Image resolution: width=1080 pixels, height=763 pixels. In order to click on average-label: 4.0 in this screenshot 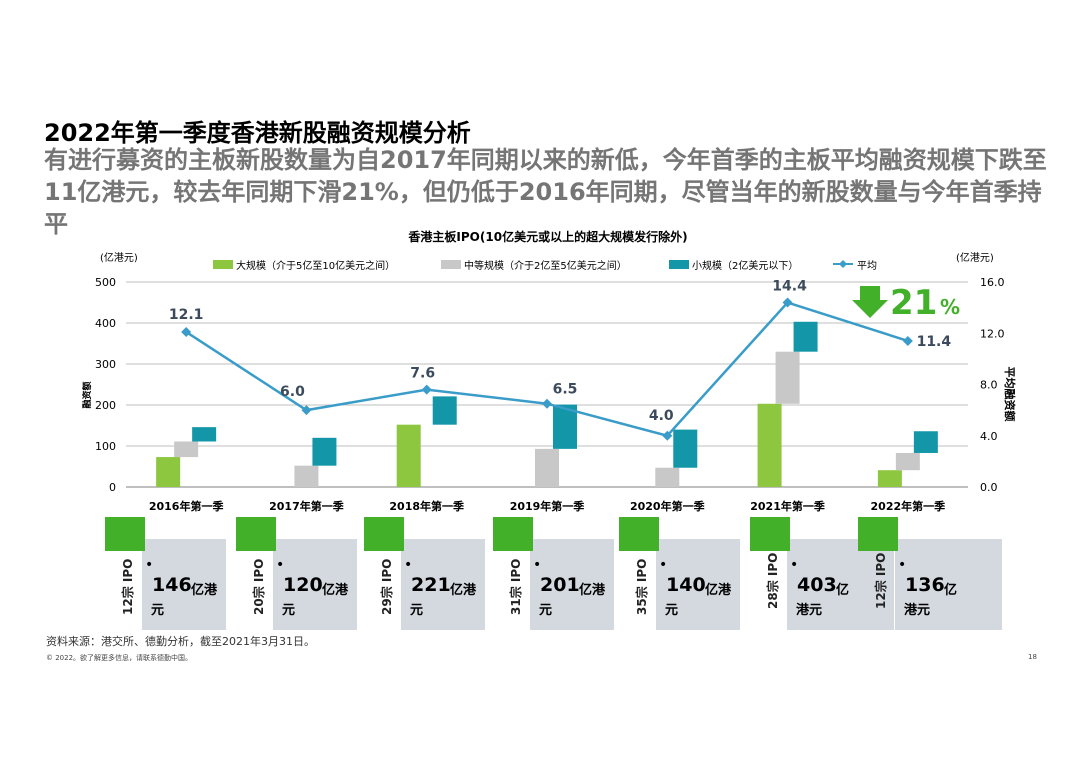, I will do `click(661, 416)`.